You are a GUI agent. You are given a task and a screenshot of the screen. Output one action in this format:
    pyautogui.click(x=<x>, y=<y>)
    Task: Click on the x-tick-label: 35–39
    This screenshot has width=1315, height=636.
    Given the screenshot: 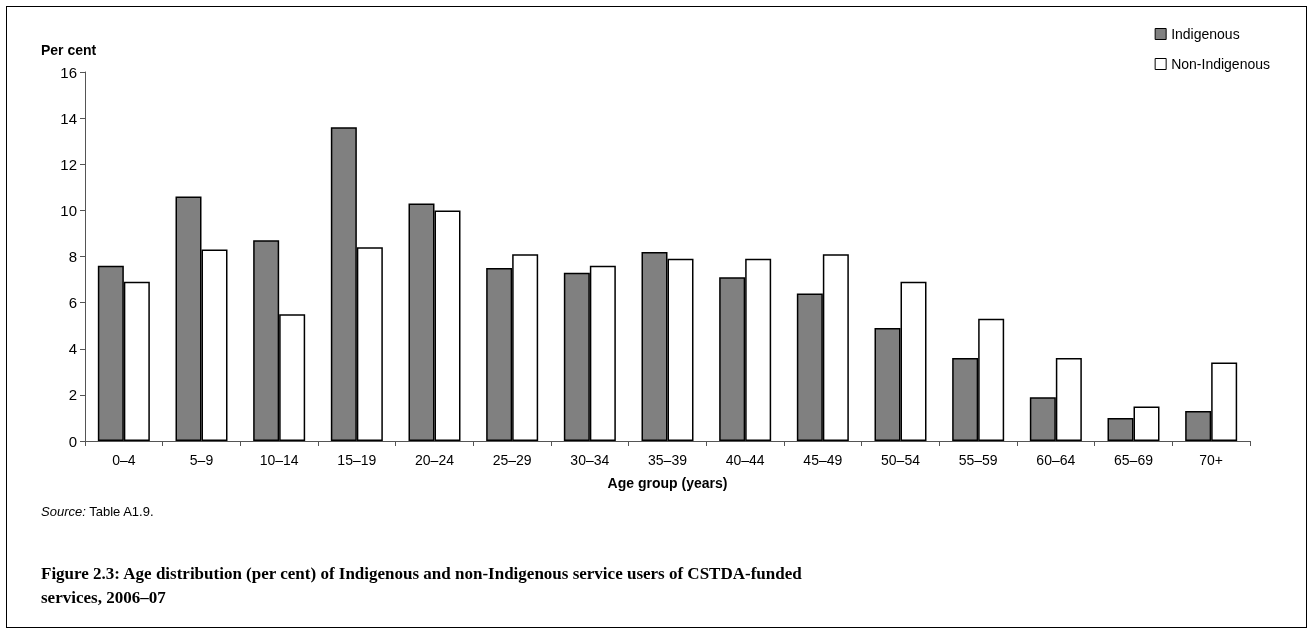 What is the action you would take?
    pyautogui.click(x=668, y=460)
    